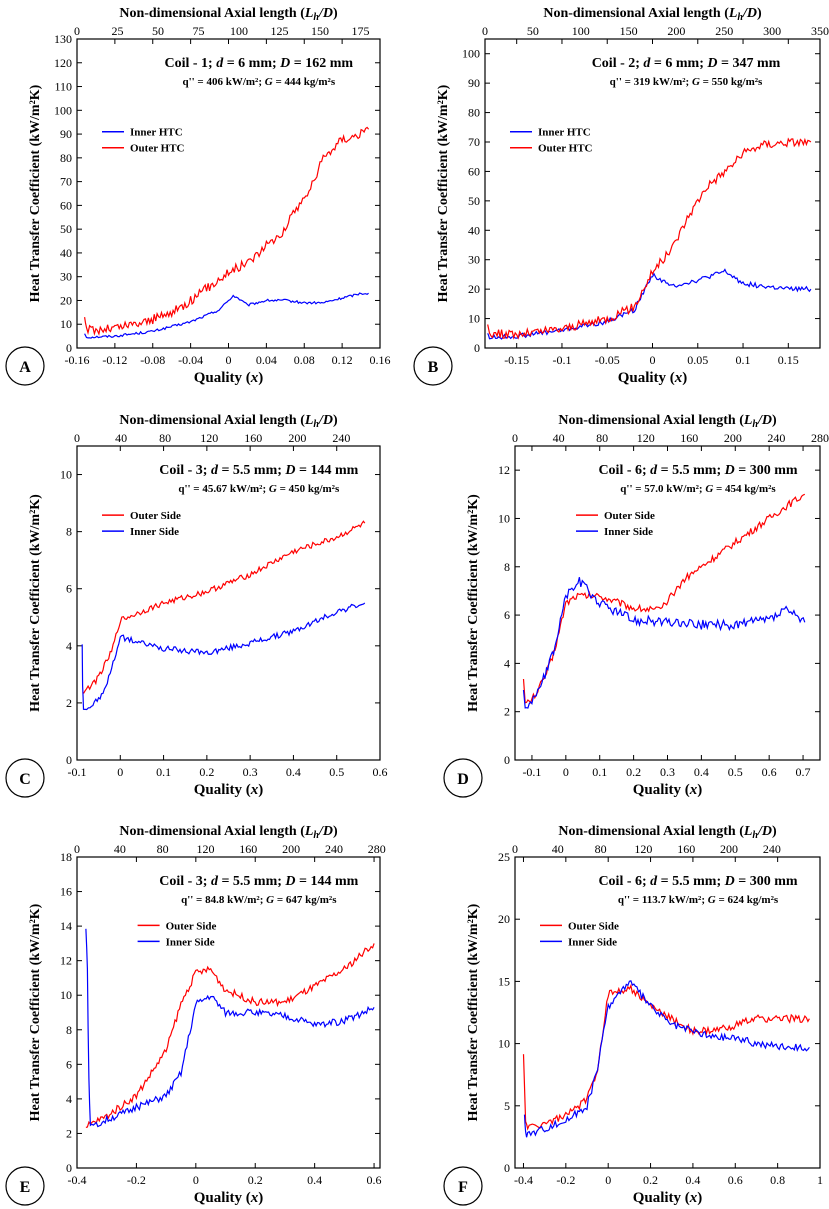  What do you see at coordinates (259, 900) in the screenshot?
I see `chart-subtitle: q'' = 84.8 kW/m²; G = 647 kg/m²s` at bounding box center [259, 900].